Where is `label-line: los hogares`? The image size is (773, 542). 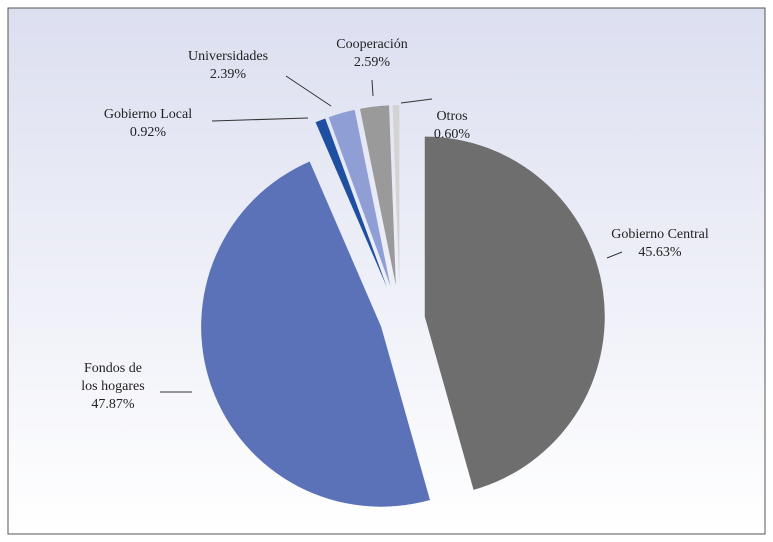
label-line: los hogares is located at coordinates (112, 386).